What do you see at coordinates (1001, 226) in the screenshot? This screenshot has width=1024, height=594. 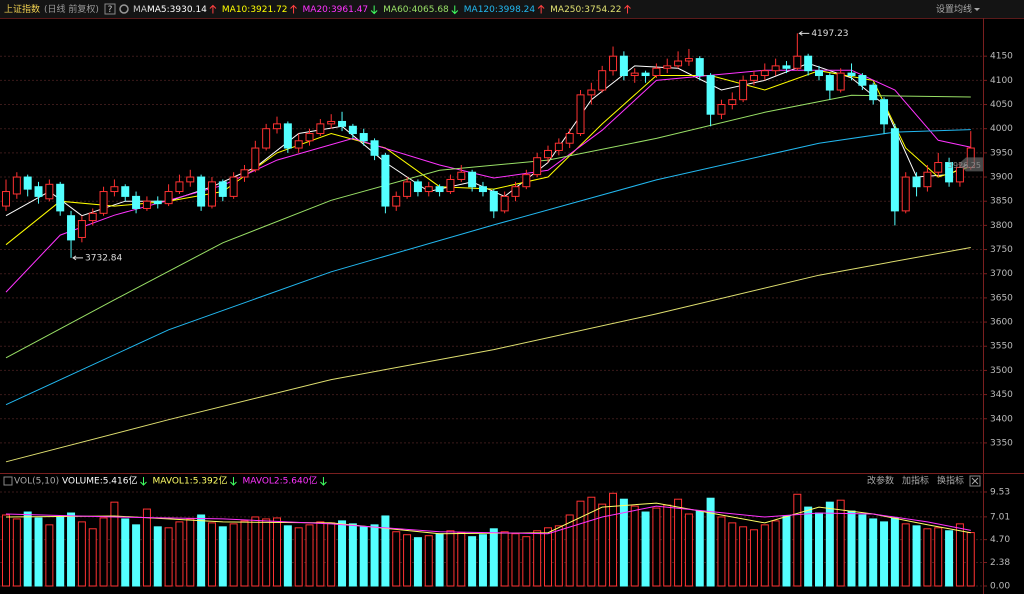 I see `y-tick-label: 3800` at bounding box center [1001, 226].